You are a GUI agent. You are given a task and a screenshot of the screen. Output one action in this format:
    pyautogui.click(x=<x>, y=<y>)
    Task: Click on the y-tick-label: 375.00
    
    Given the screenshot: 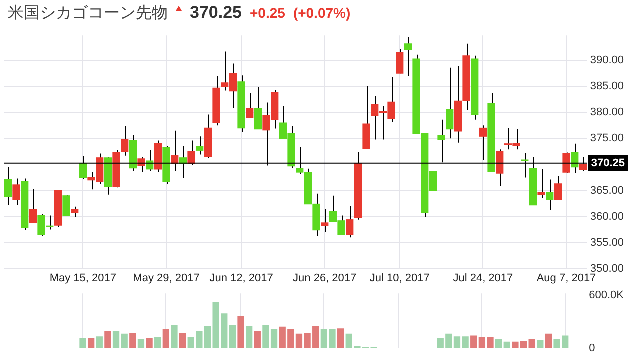 What is the action you would take?
    pyautogui.click(x=607, y=138)
    